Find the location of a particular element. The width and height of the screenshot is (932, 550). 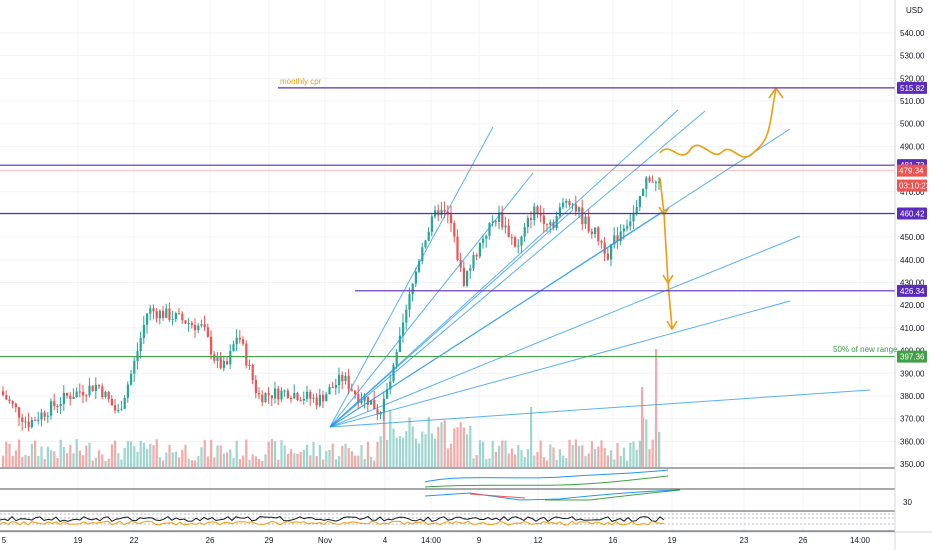

annotation-fifty-percent: 50% of new range is located at coordinates (865, 349).